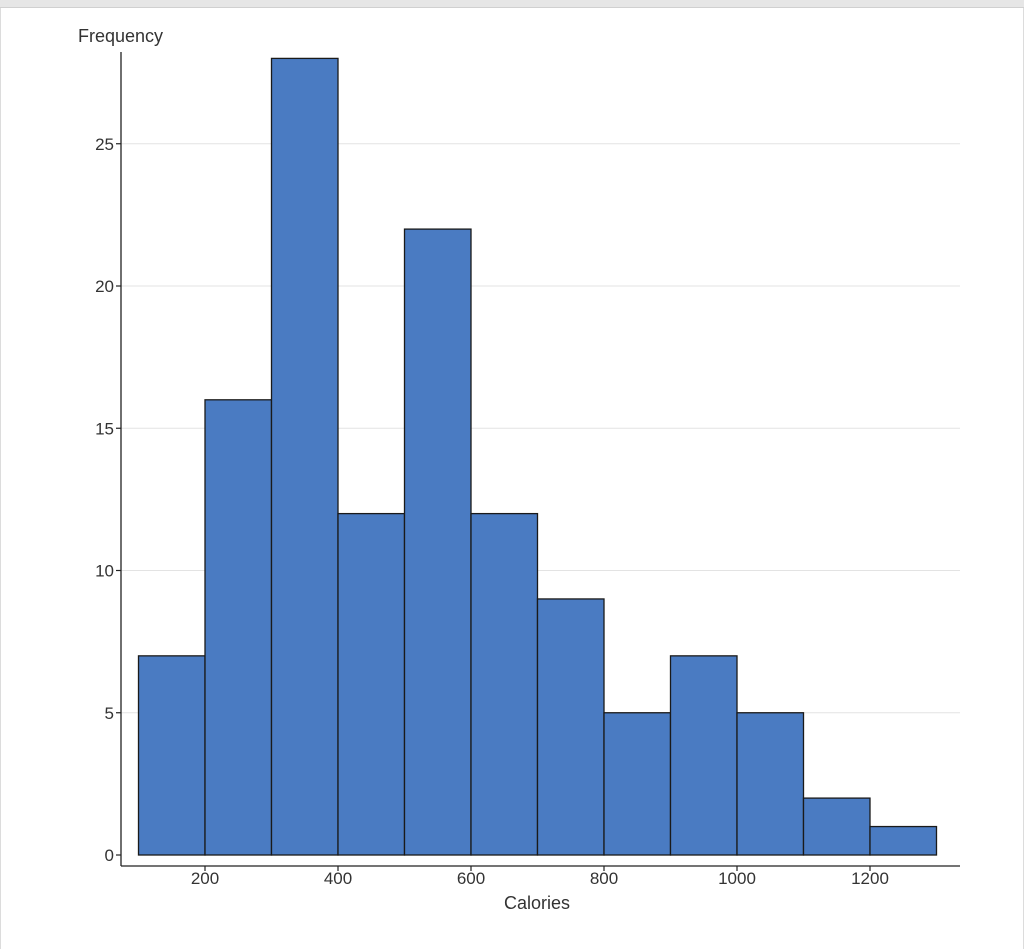  I want to click on x-tick-label-1200: 1200, so click(870, 878).